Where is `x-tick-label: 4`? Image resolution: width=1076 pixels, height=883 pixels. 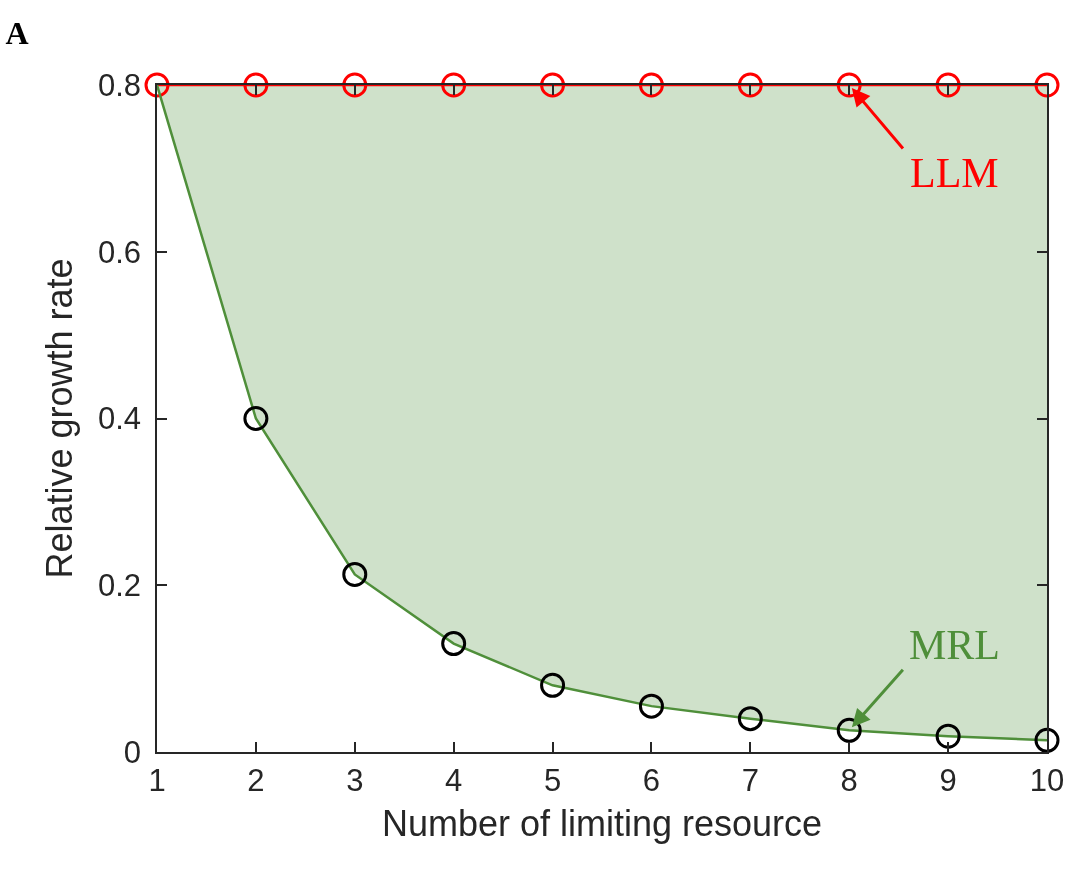 x-tick-label: 4 is located at coordinates (454, 780).